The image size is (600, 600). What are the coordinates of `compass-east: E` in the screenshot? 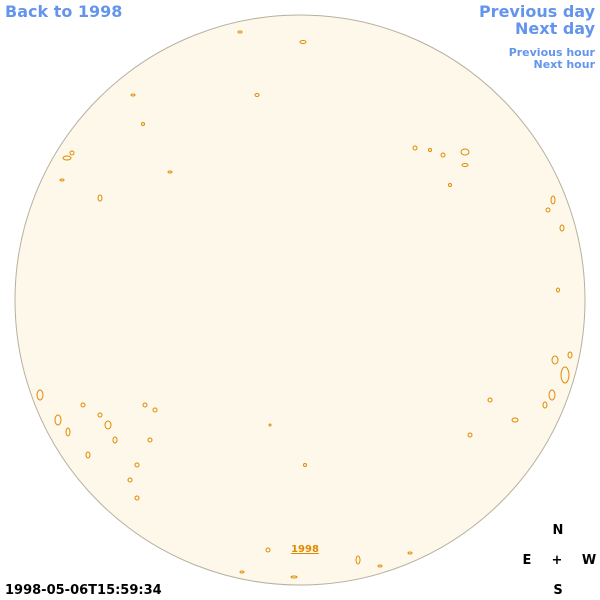 It's located at (527, 560).